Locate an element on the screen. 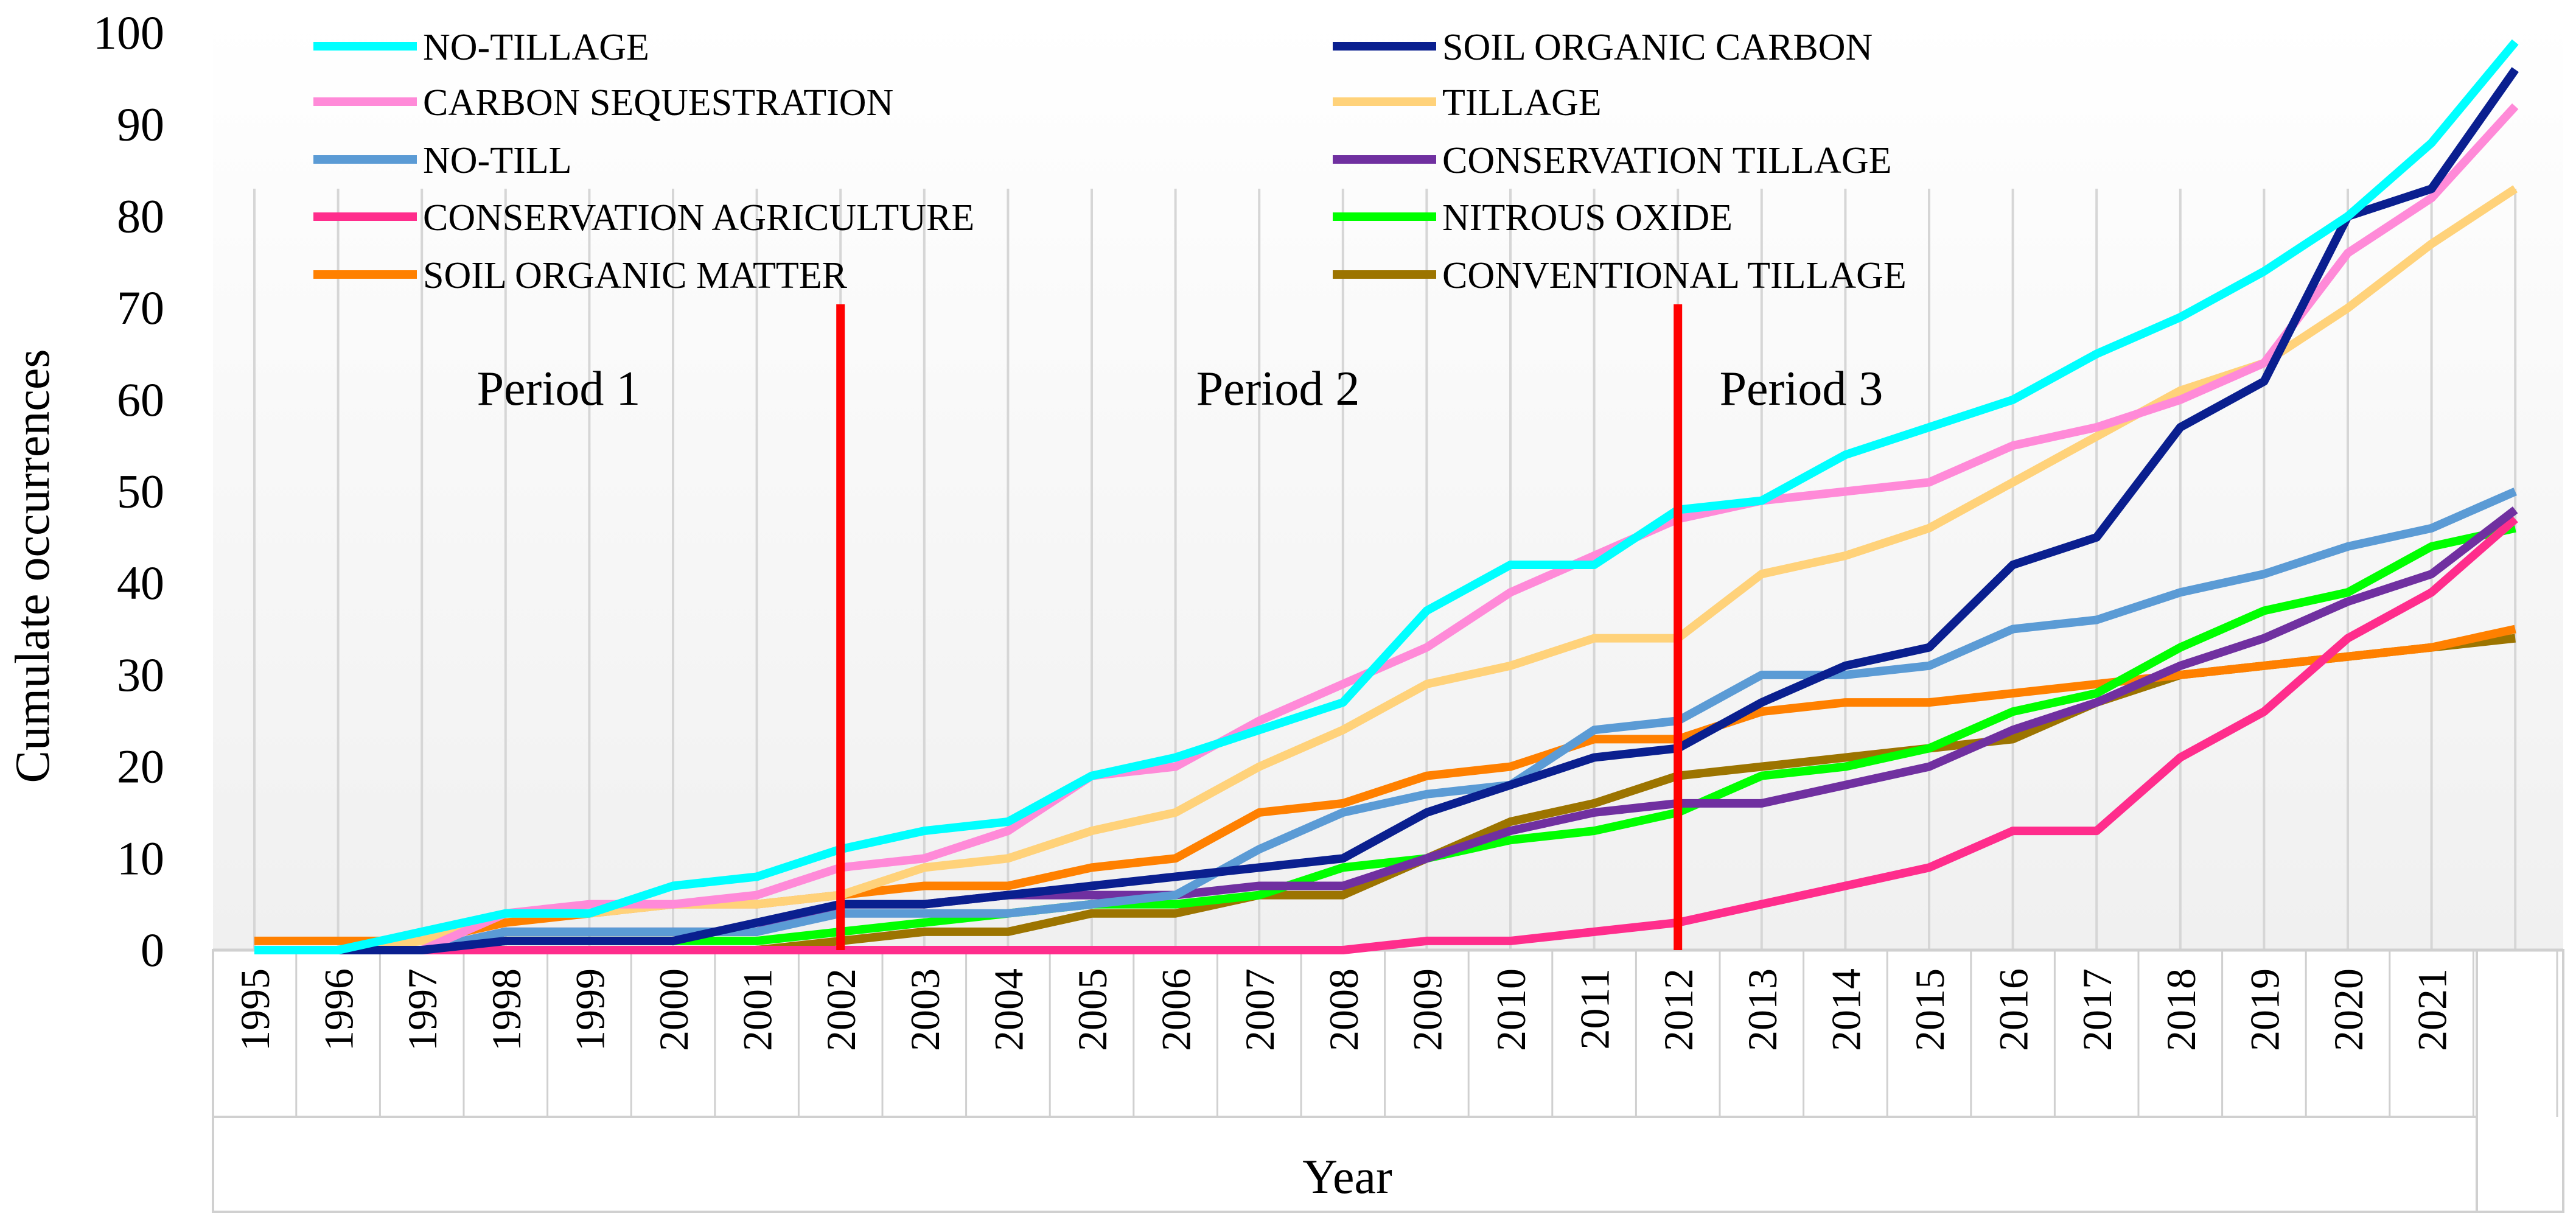 The width and height of the screenshot is (2576, 1224). legend-label: TILLAGE is located at coordinates (1522, 103).